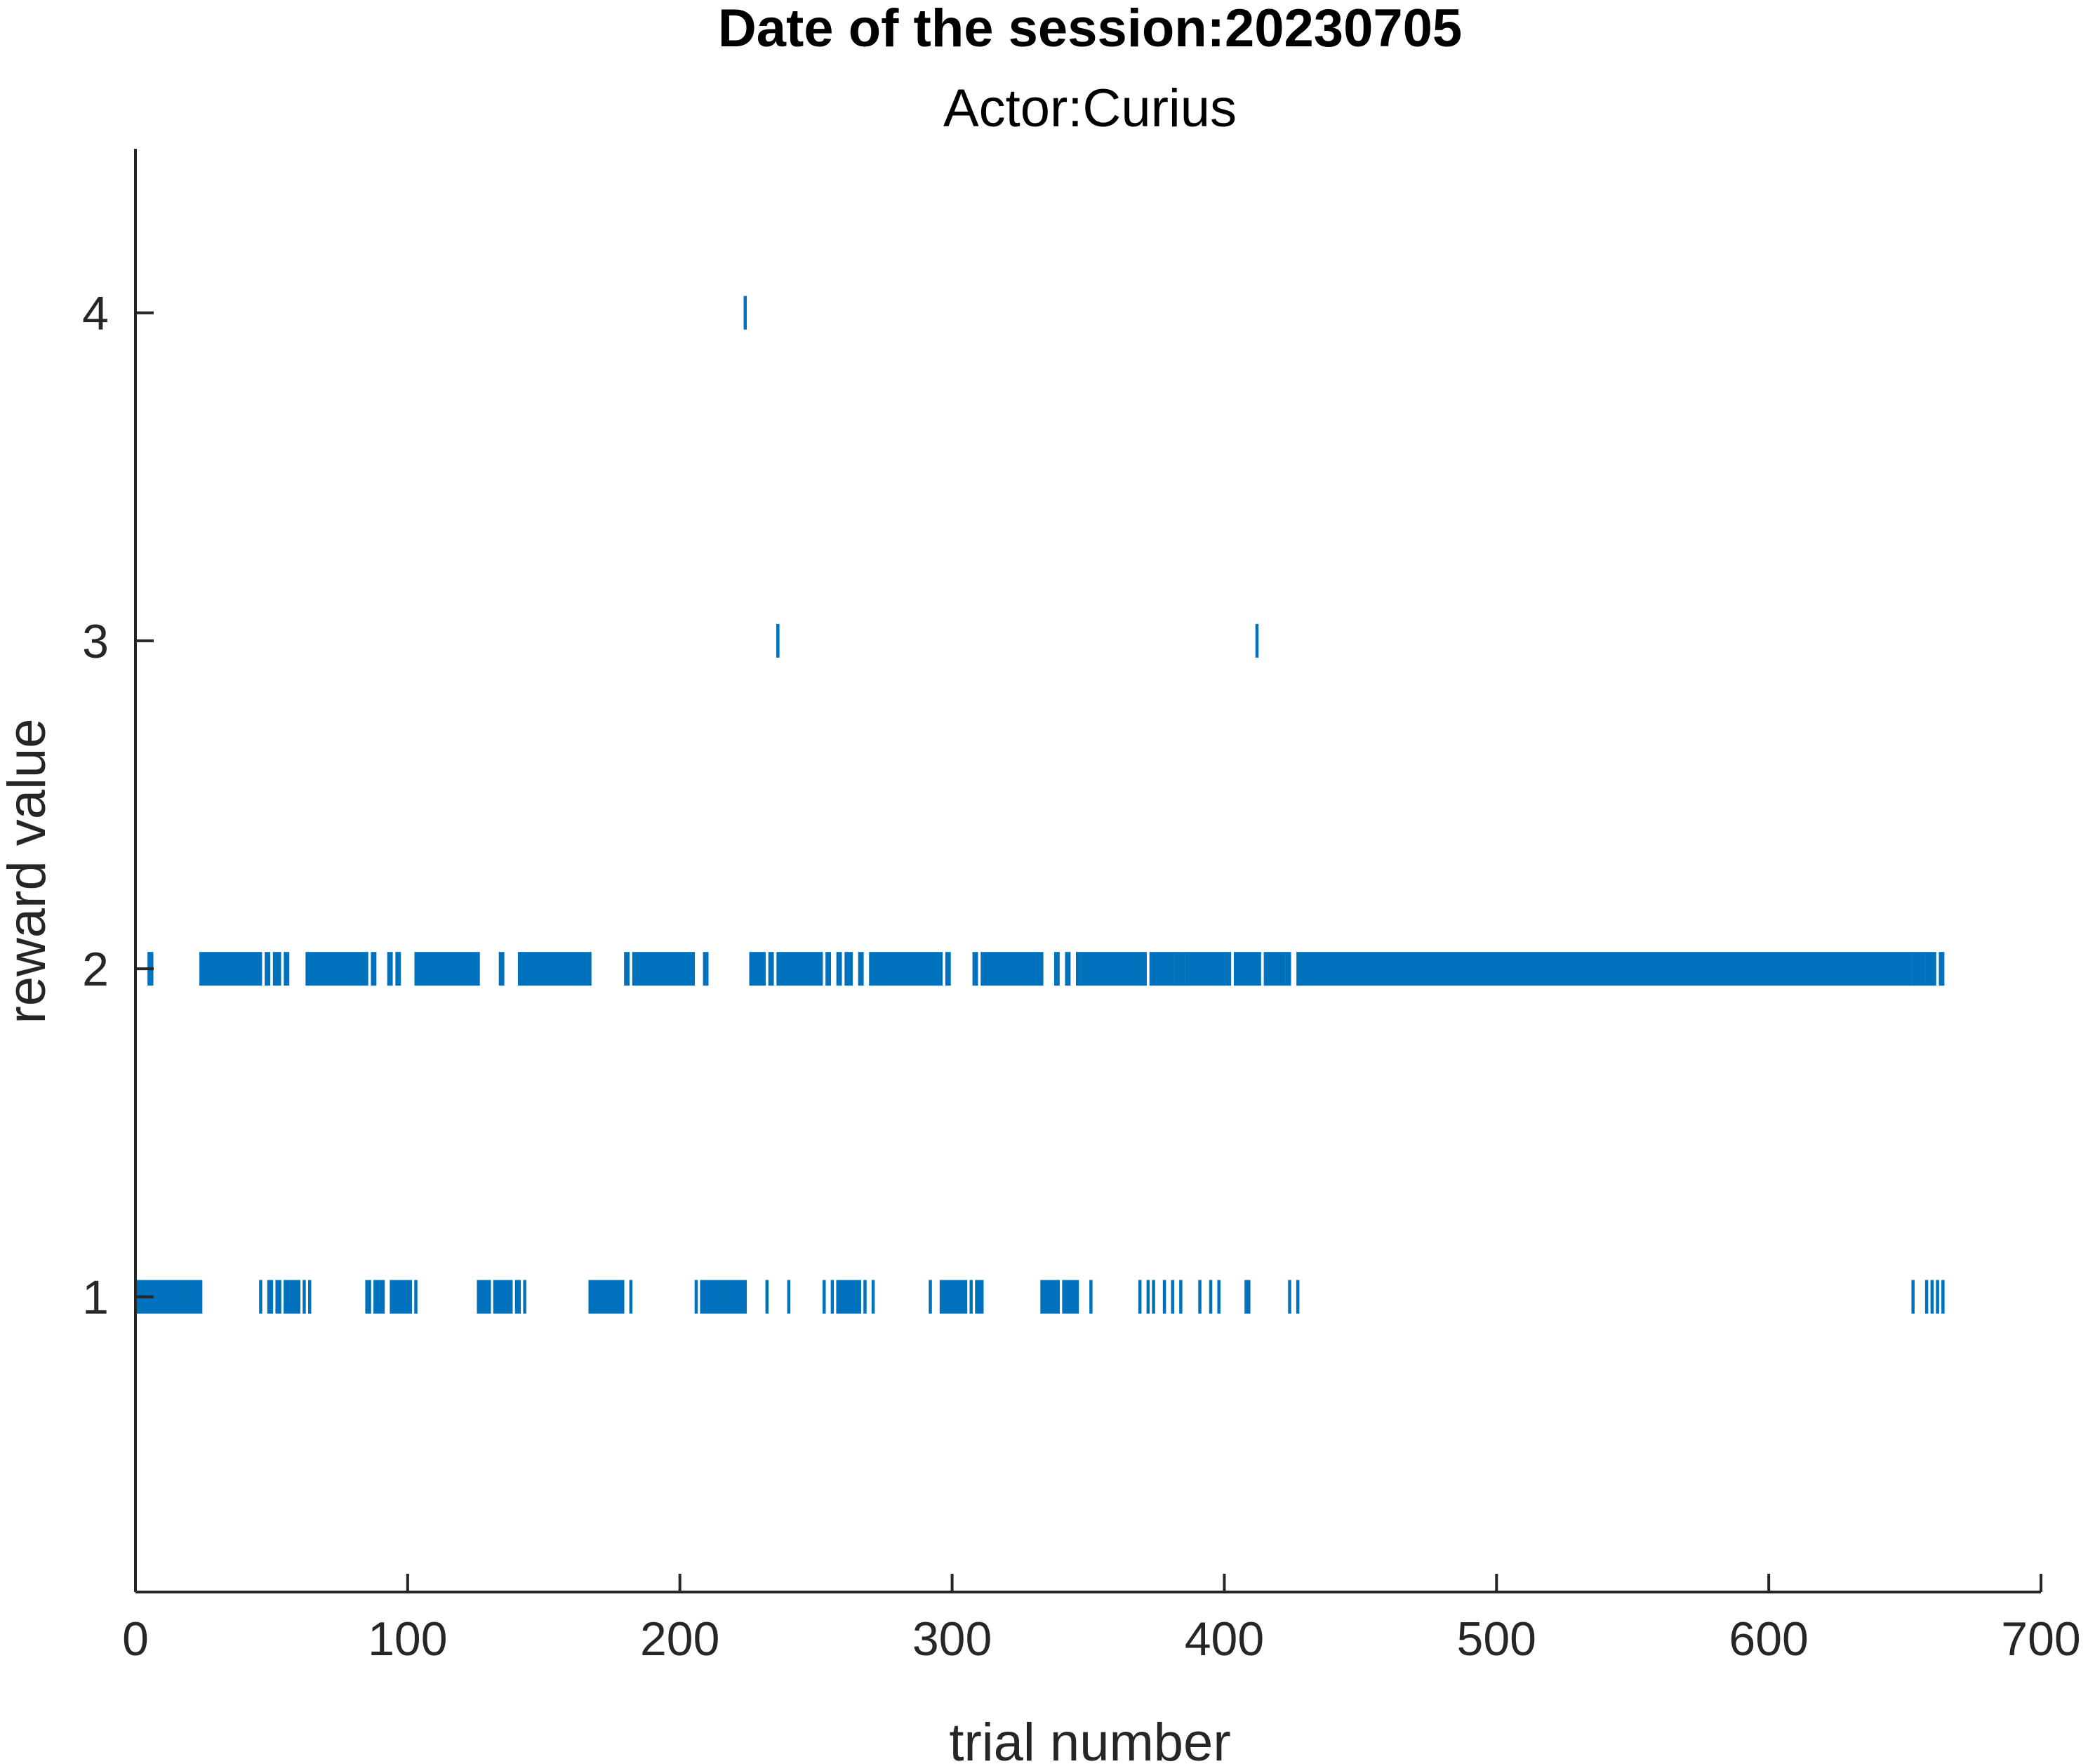 Image resolution: width=2088 pixels, height=1764 pixels. Describe the element at coordinates (1768, 1639) in the screenshot. I see `x-tick-label: 600` at that location.